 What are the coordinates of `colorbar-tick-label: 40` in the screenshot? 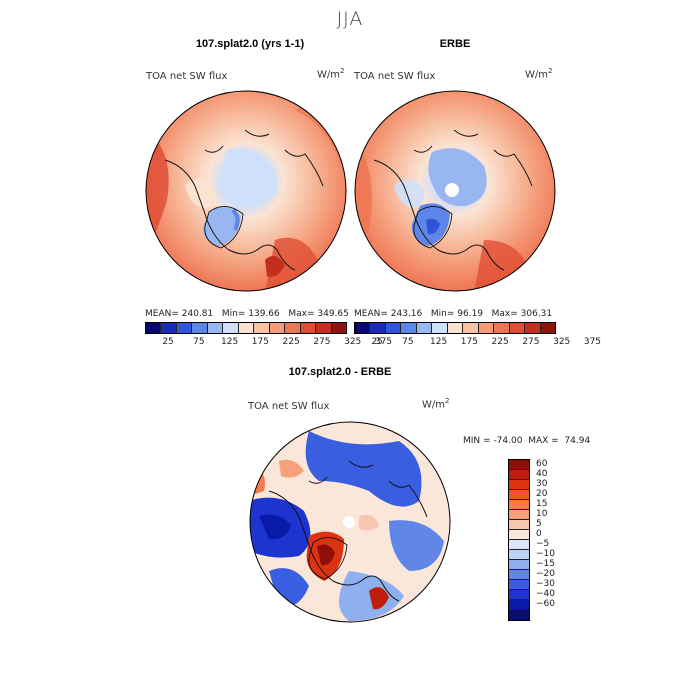 It's located at (542, 474).